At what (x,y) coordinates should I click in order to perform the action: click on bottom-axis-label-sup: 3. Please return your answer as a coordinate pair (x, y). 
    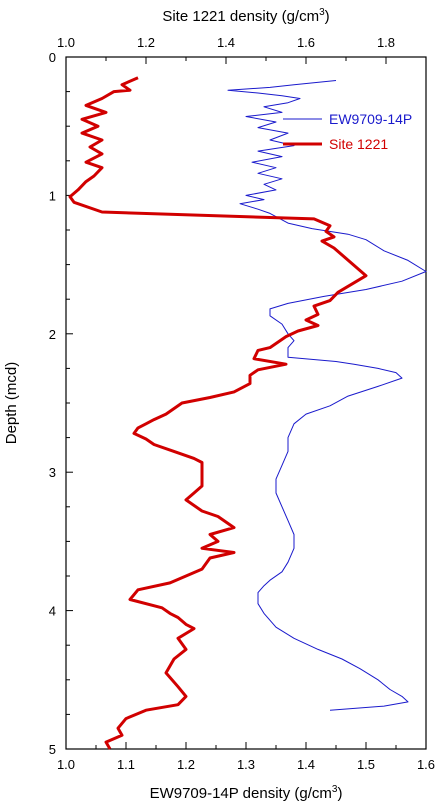
    Looking at the image, I should click on (335, 789).